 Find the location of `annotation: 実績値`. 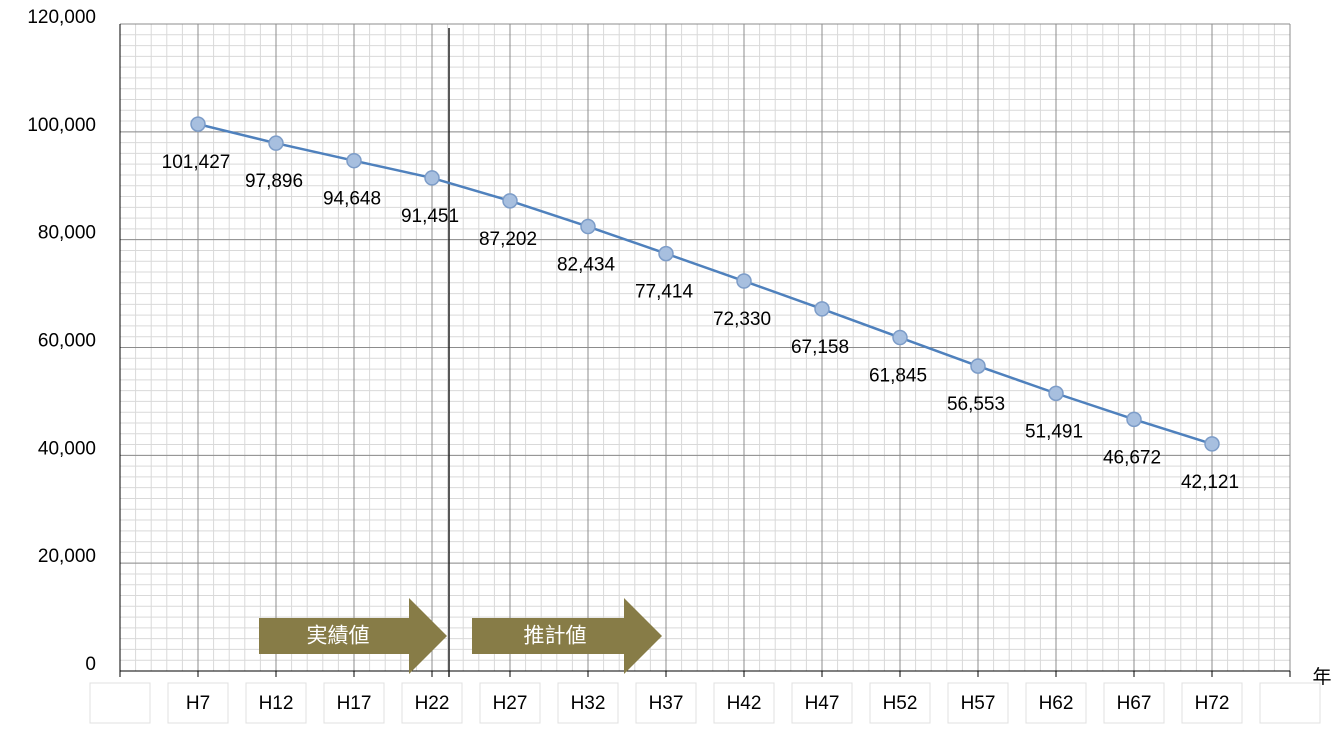

annotation: 実績値 is located at coordinates (338, 636).